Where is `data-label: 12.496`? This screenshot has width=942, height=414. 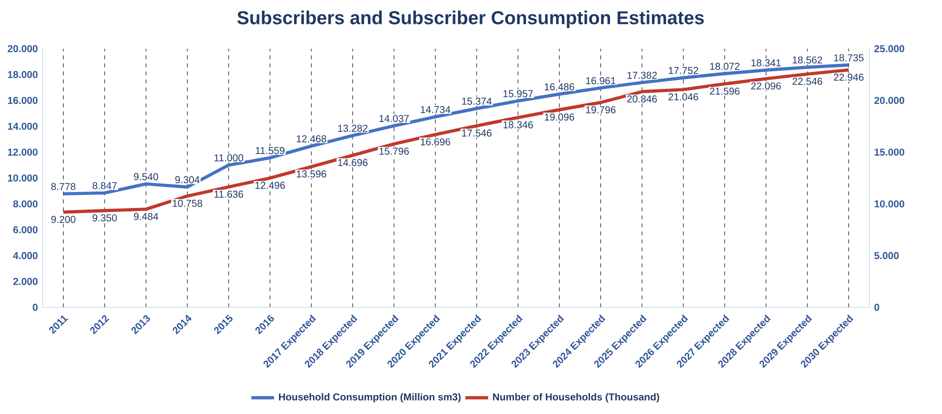 data-label: 12.496 is located at coordinates (270, 185).